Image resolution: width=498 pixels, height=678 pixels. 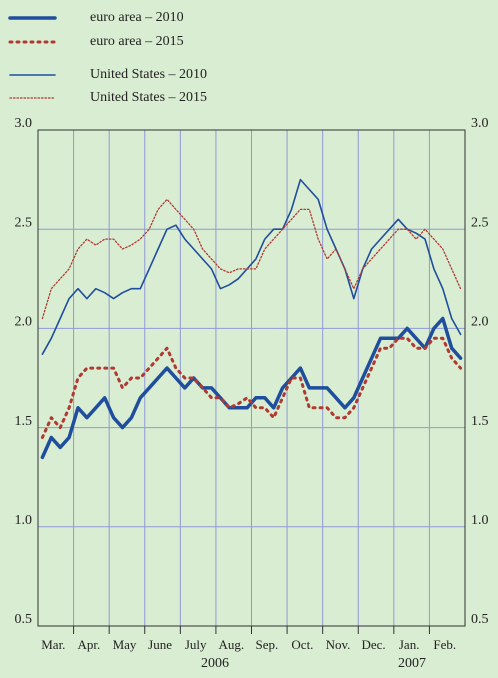 What do you see at coordinates (24, 520) in the screenshot?
I see `y-tick-label: 1.0` at bounding box center [24, 520].